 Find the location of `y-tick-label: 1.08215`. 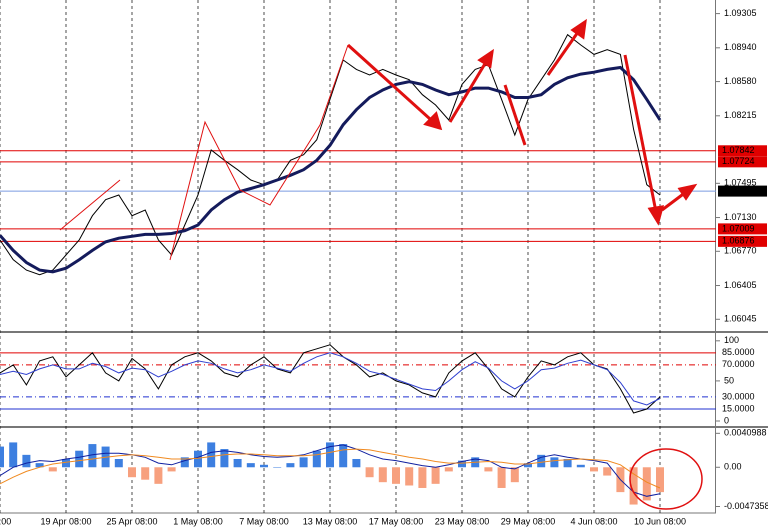

y-tick-label: 1.08215 is located at coordinates (740, 115).